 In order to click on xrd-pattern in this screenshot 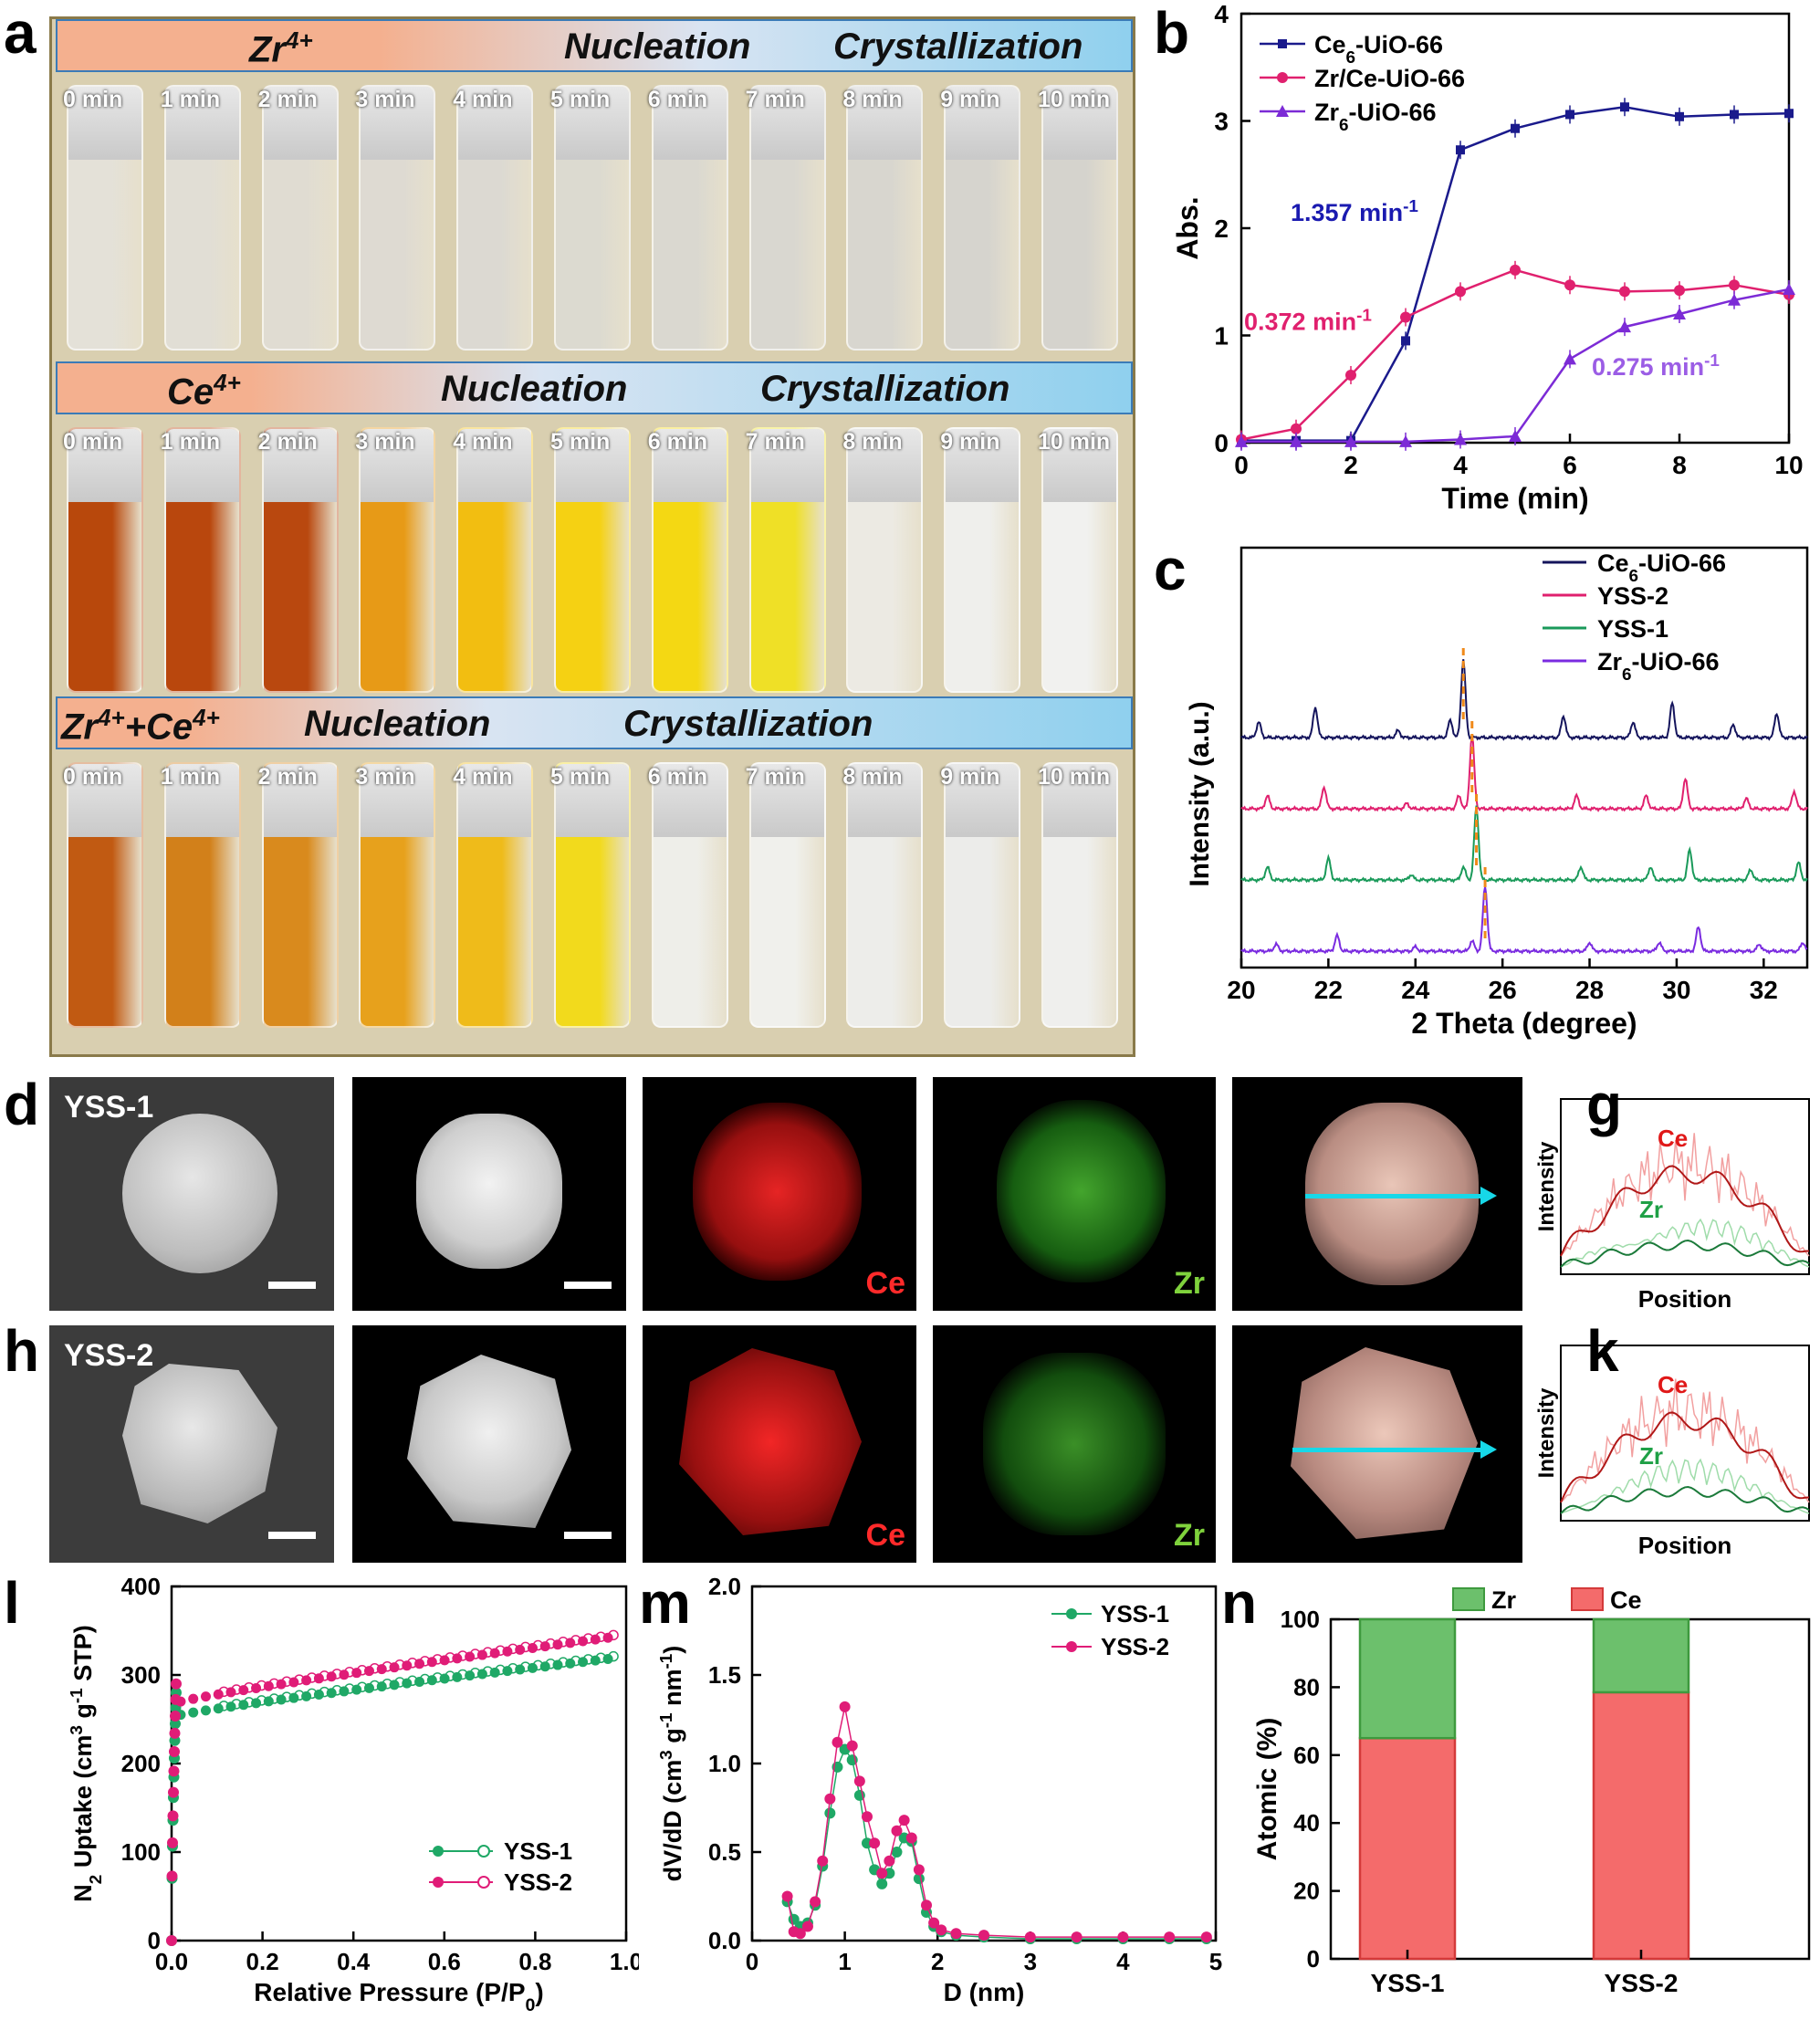, I will do `click(1524, 700)`.